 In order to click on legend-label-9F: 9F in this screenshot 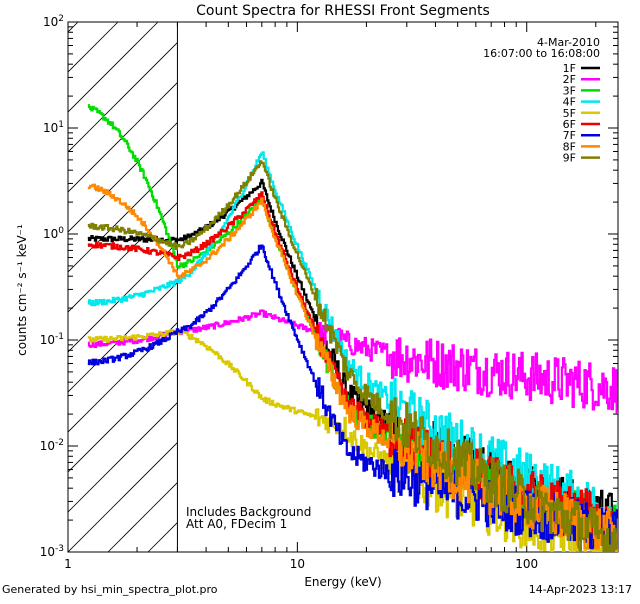, I will do `click(569, 158)`.